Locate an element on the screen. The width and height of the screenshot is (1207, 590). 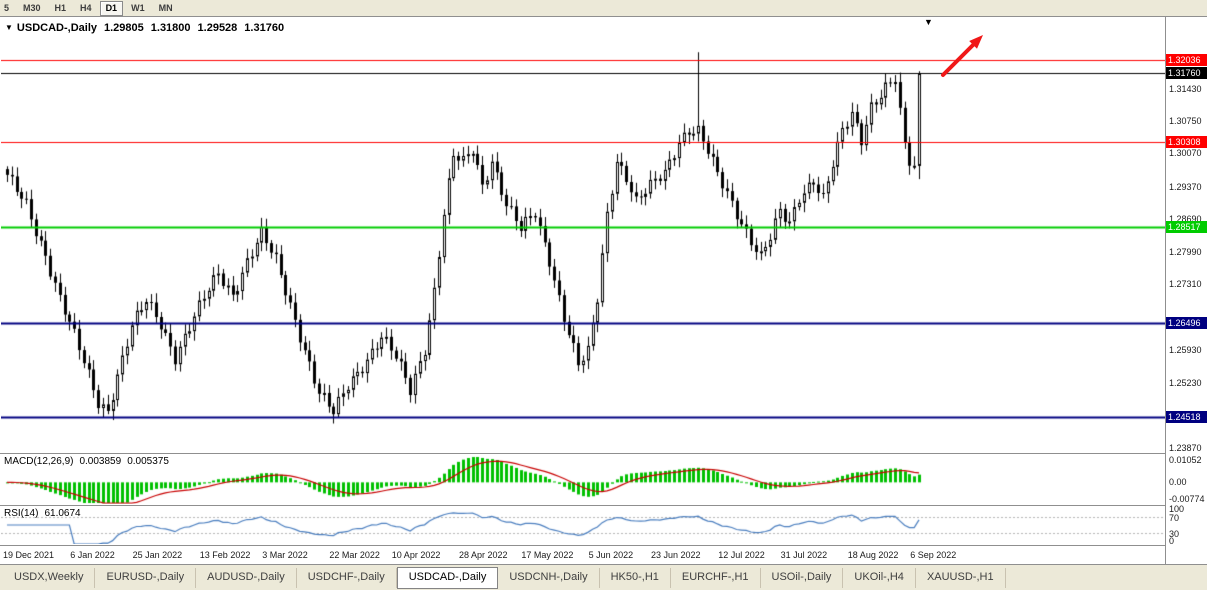
timeframe-toolbar: 5 M30 H1 H4 D1 W1 MN is located at coordinates (603, 8).